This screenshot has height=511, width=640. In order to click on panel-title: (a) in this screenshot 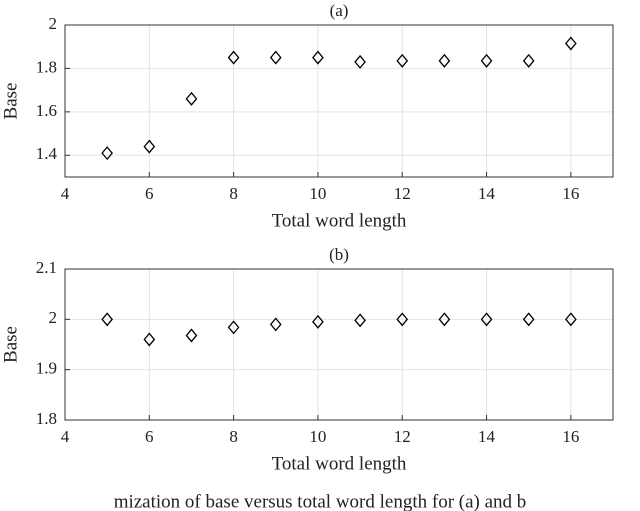, I will do `click(339, 10)`.